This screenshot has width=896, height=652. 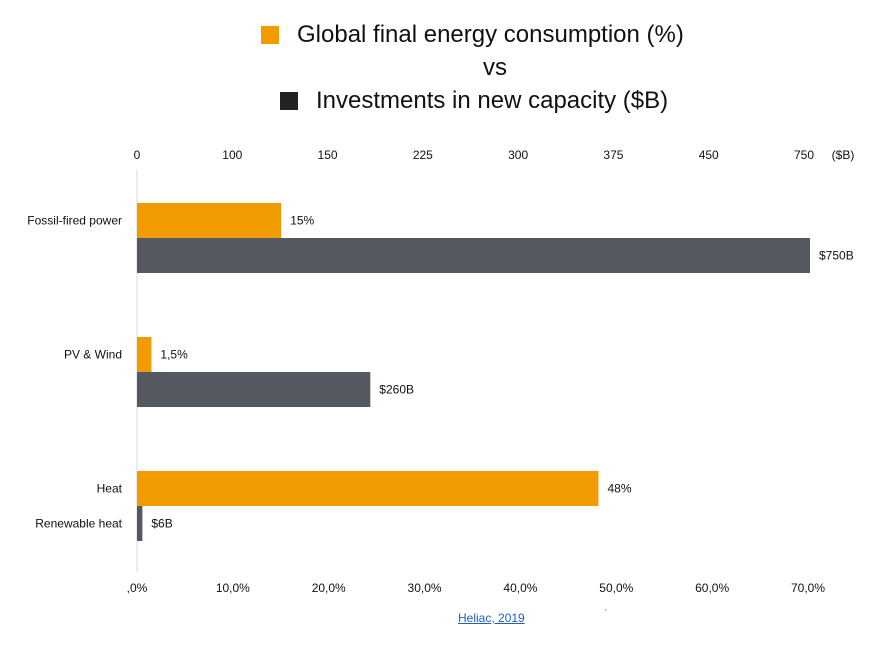 I want to click on bottom-axis-tick-label: 30,0%, so click(x=425, y=588).